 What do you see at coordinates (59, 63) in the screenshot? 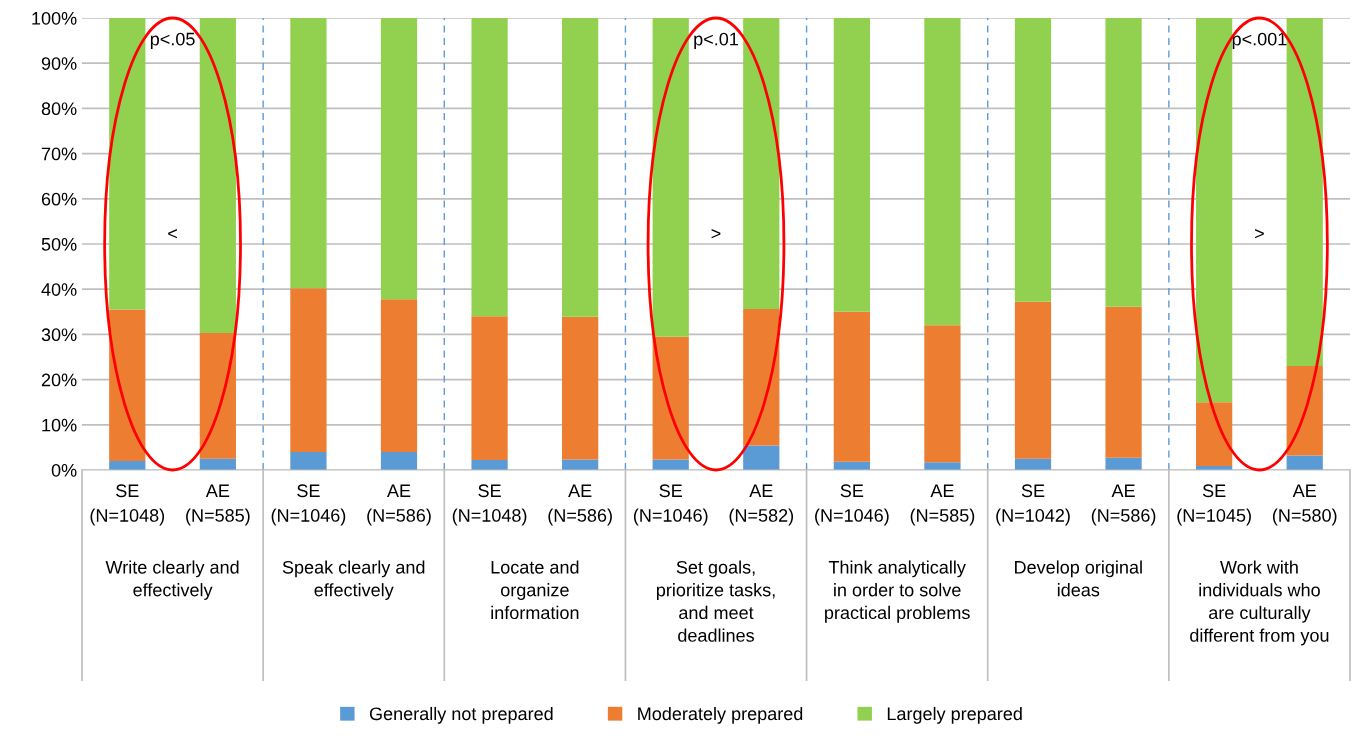
I see `y-tick-label: 90%` at bounding box center [59, 63].